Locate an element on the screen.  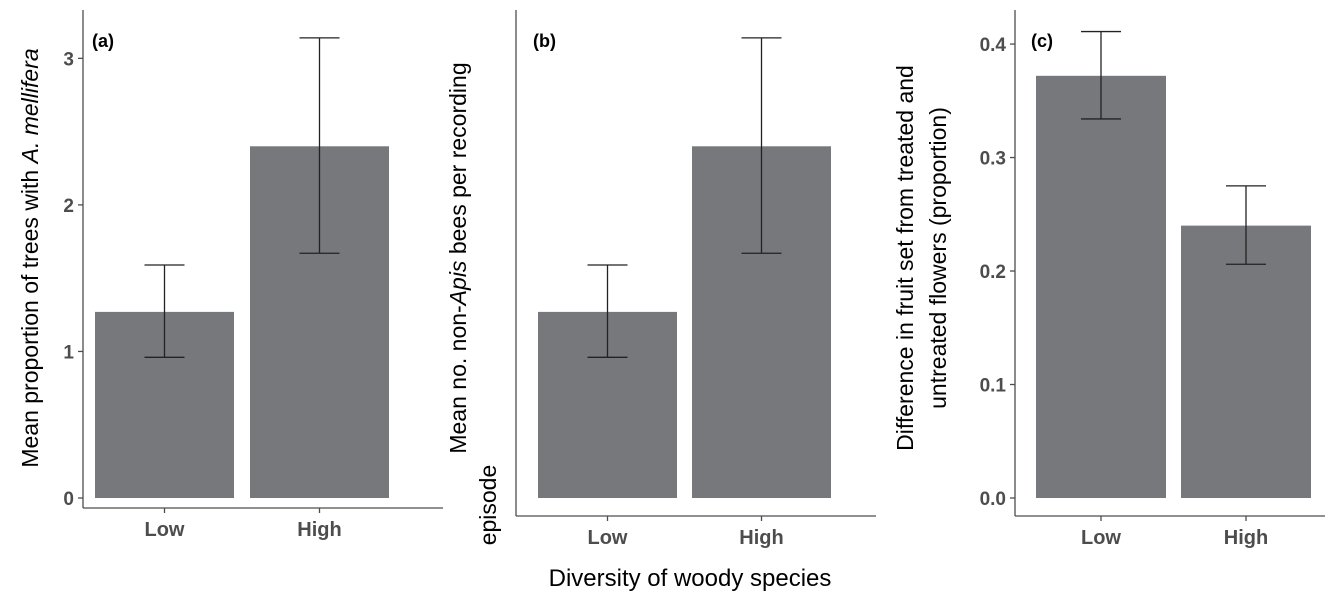
panel-label: (a) is located at coordinates (103, 41).